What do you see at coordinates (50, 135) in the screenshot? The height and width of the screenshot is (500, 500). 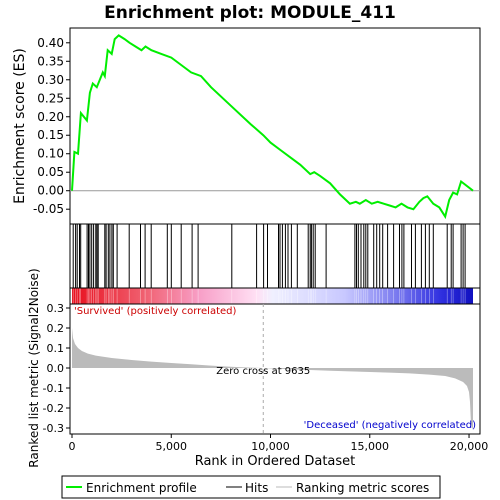 I see `es-y-tick-label: 0.15` at bounding box center [50, 135].